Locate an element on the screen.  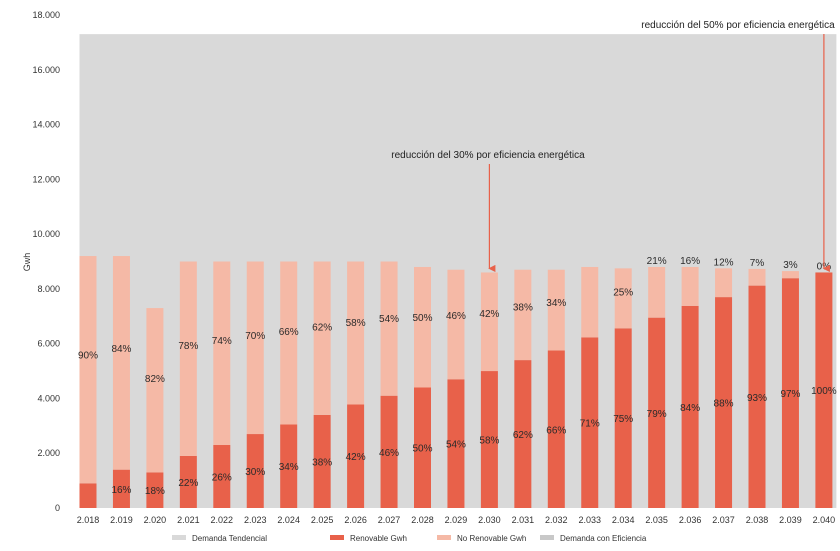
renovable-pct-label: 93% is located at coordinates (757, 398).